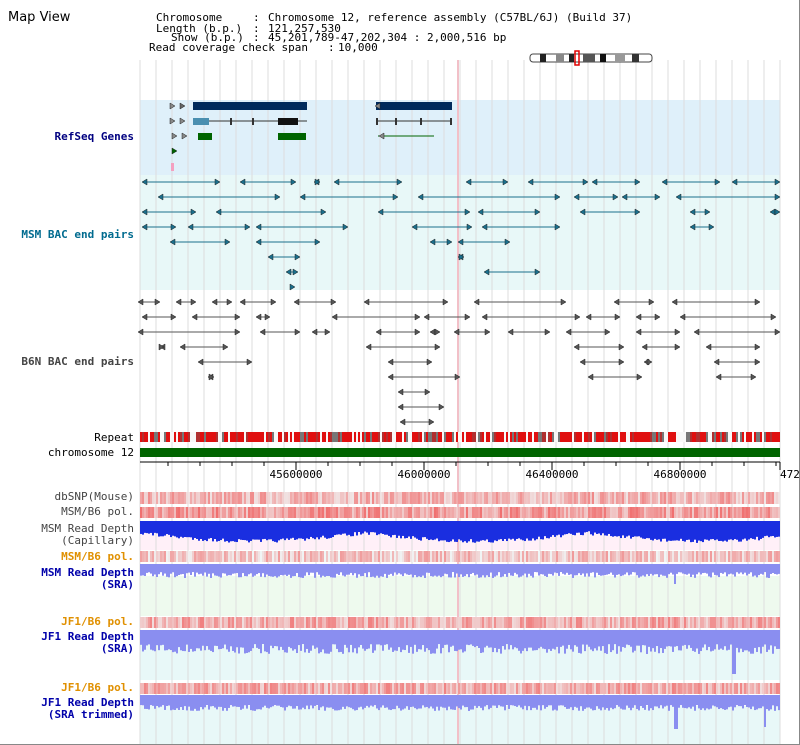 This screenshot has height=745, width=800. Describe the element at coordinates (591, 58) in the screenshot. I see `chromosome-ideogram` at that location.